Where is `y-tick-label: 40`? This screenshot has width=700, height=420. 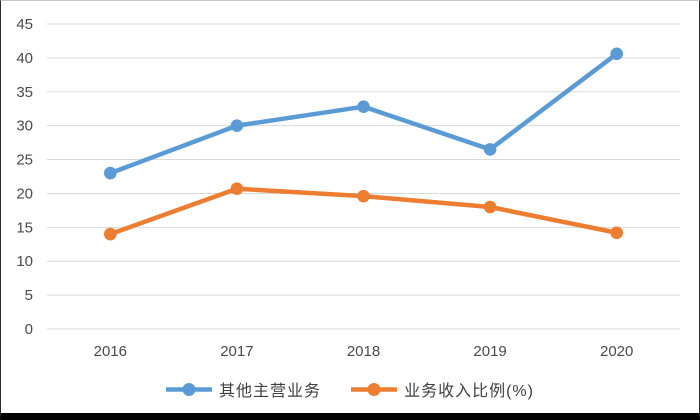 y-tick-label: 40 is located at coordinates (24, 58).